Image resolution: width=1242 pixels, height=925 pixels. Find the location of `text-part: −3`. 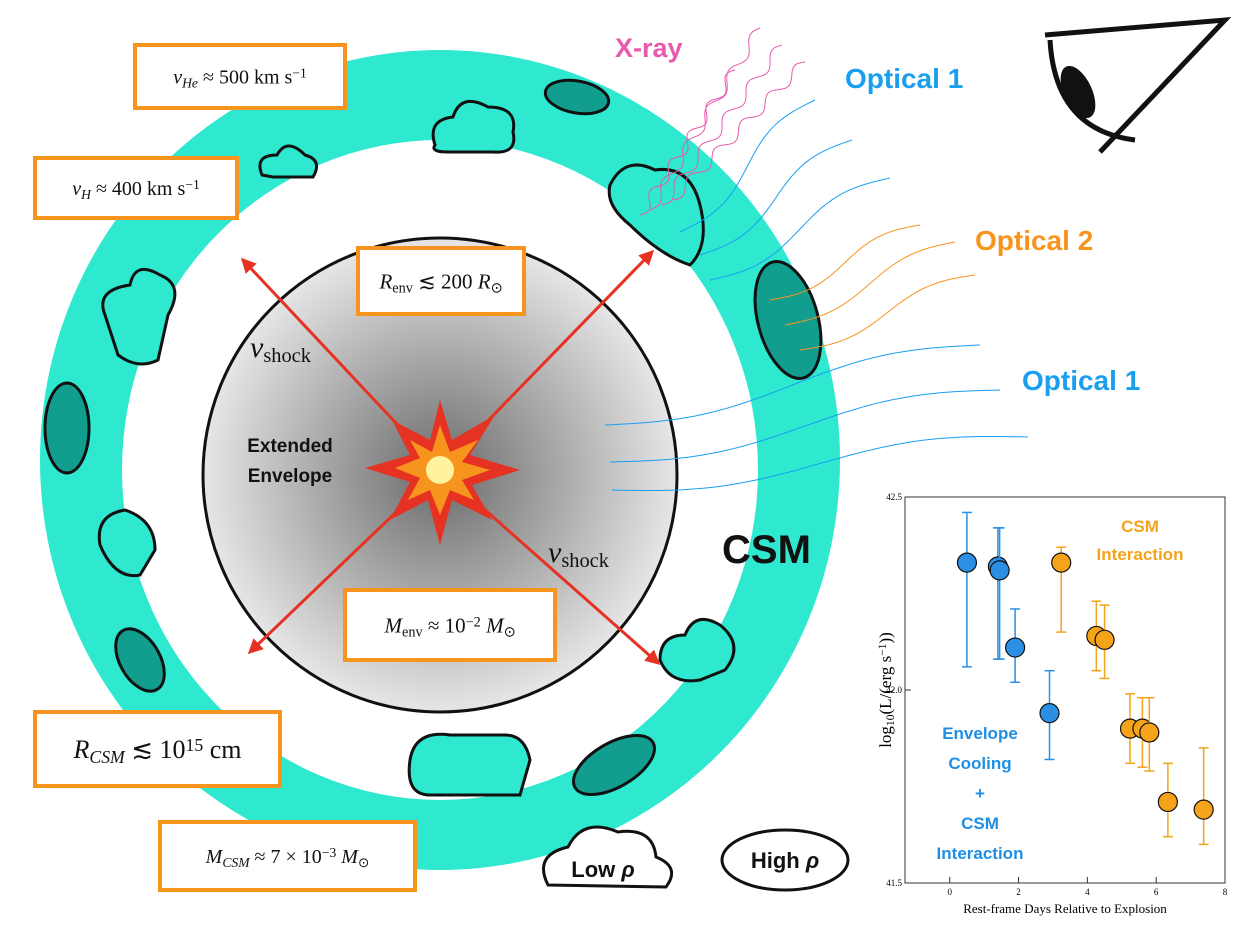

text-part: −3 is located at coordinates (329, 852).